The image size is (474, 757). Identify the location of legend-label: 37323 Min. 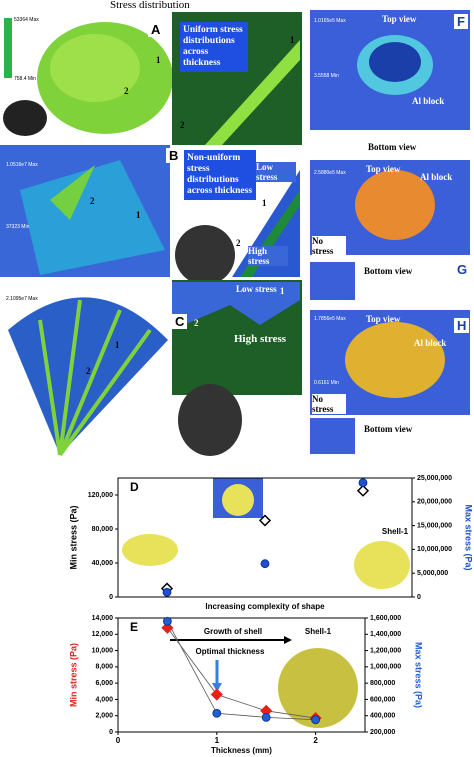
(18, 227).